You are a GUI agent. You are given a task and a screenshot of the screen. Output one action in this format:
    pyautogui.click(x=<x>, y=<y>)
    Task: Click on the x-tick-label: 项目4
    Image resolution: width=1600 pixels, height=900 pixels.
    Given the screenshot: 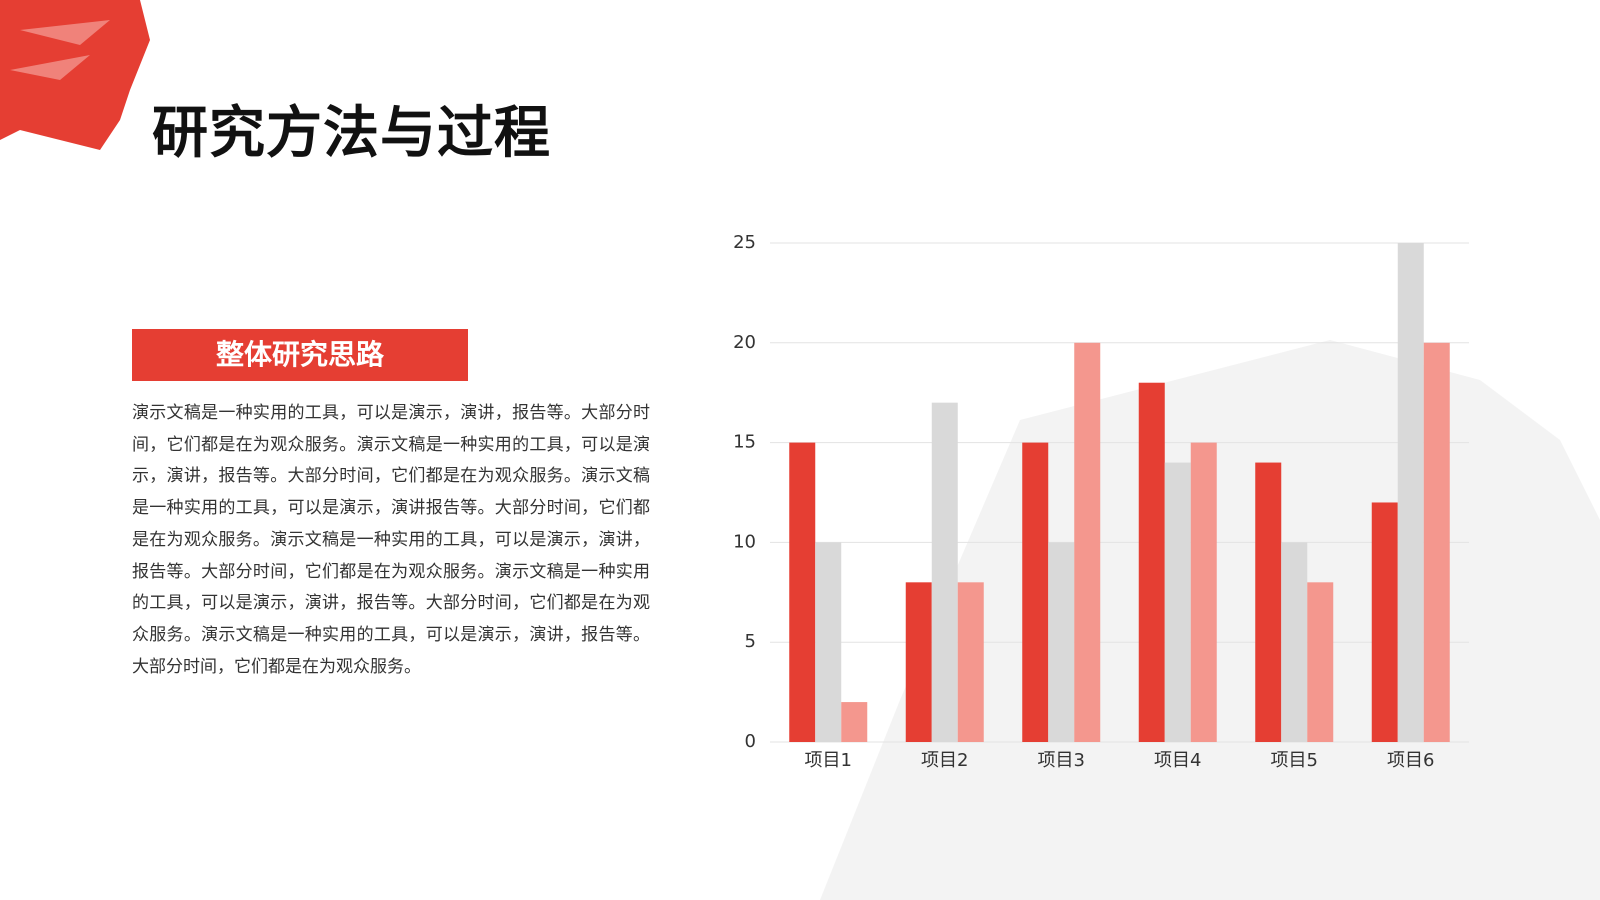 What is the action you would take?
    pyautogui.click(x=1177, y=760)
    